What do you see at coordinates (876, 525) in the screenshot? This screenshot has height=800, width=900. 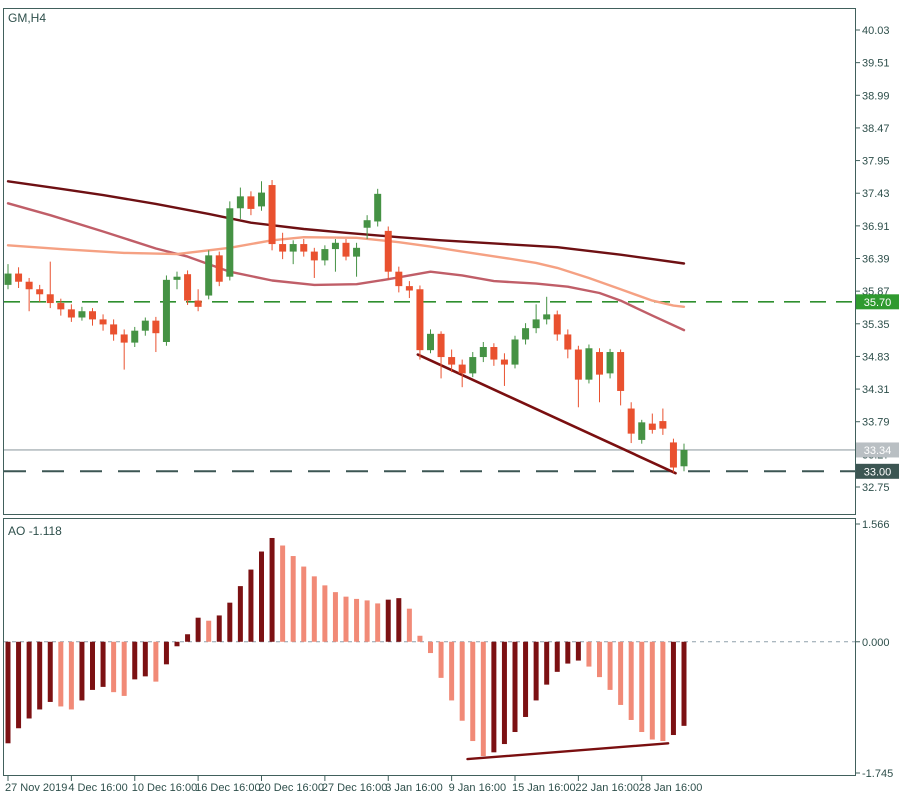 I see `svg-text: 1.566` at bounding box center [876, 525].